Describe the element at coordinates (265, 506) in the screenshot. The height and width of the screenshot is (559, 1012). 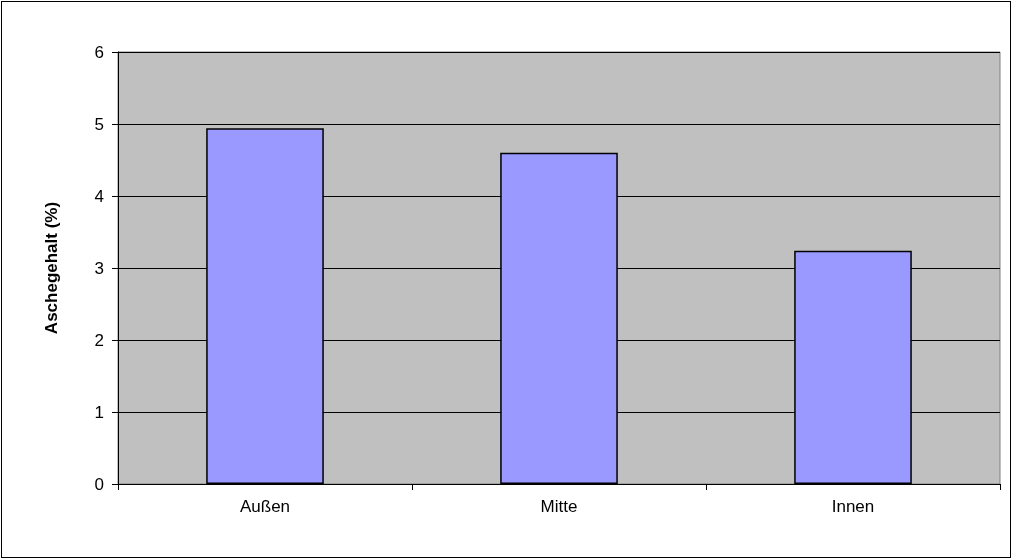
I see `x-tick-label: Außen` at that location.